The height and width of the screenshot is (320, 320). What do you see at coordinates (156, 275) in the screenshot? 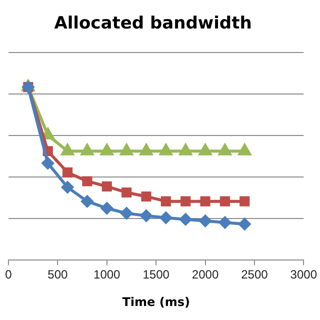
I see `x-tick-label: 1500` at bounding box center [156, 275].